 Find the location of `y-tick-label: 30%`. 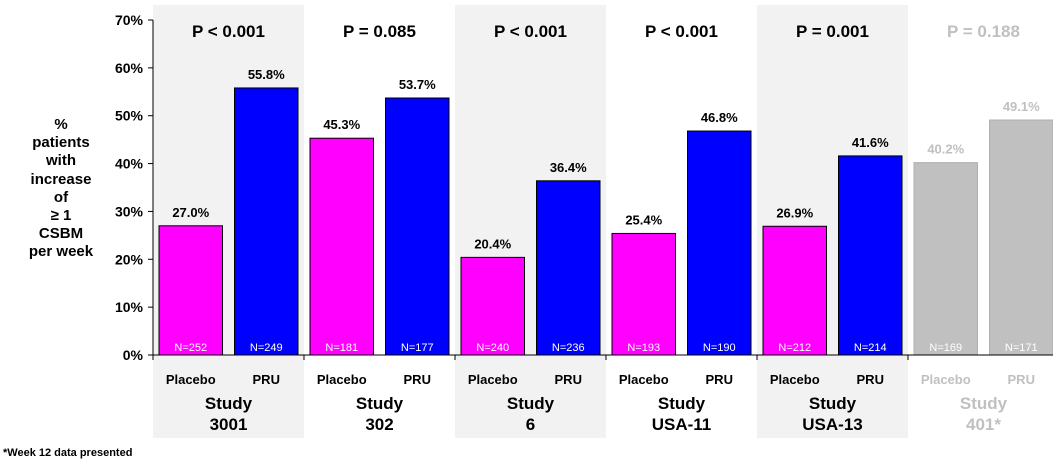

y-tick-label: 30% is located at coordinates (129, 211).